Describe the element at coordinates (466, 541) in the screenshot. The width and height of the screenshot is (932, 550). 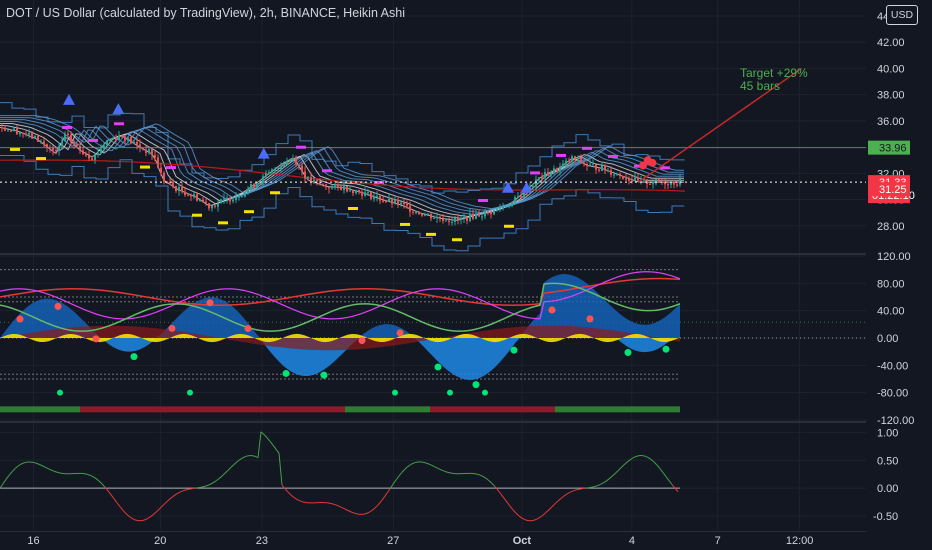
I see `time-axis: 16 20 23 27 Oct 4 7 12:00` at that location.